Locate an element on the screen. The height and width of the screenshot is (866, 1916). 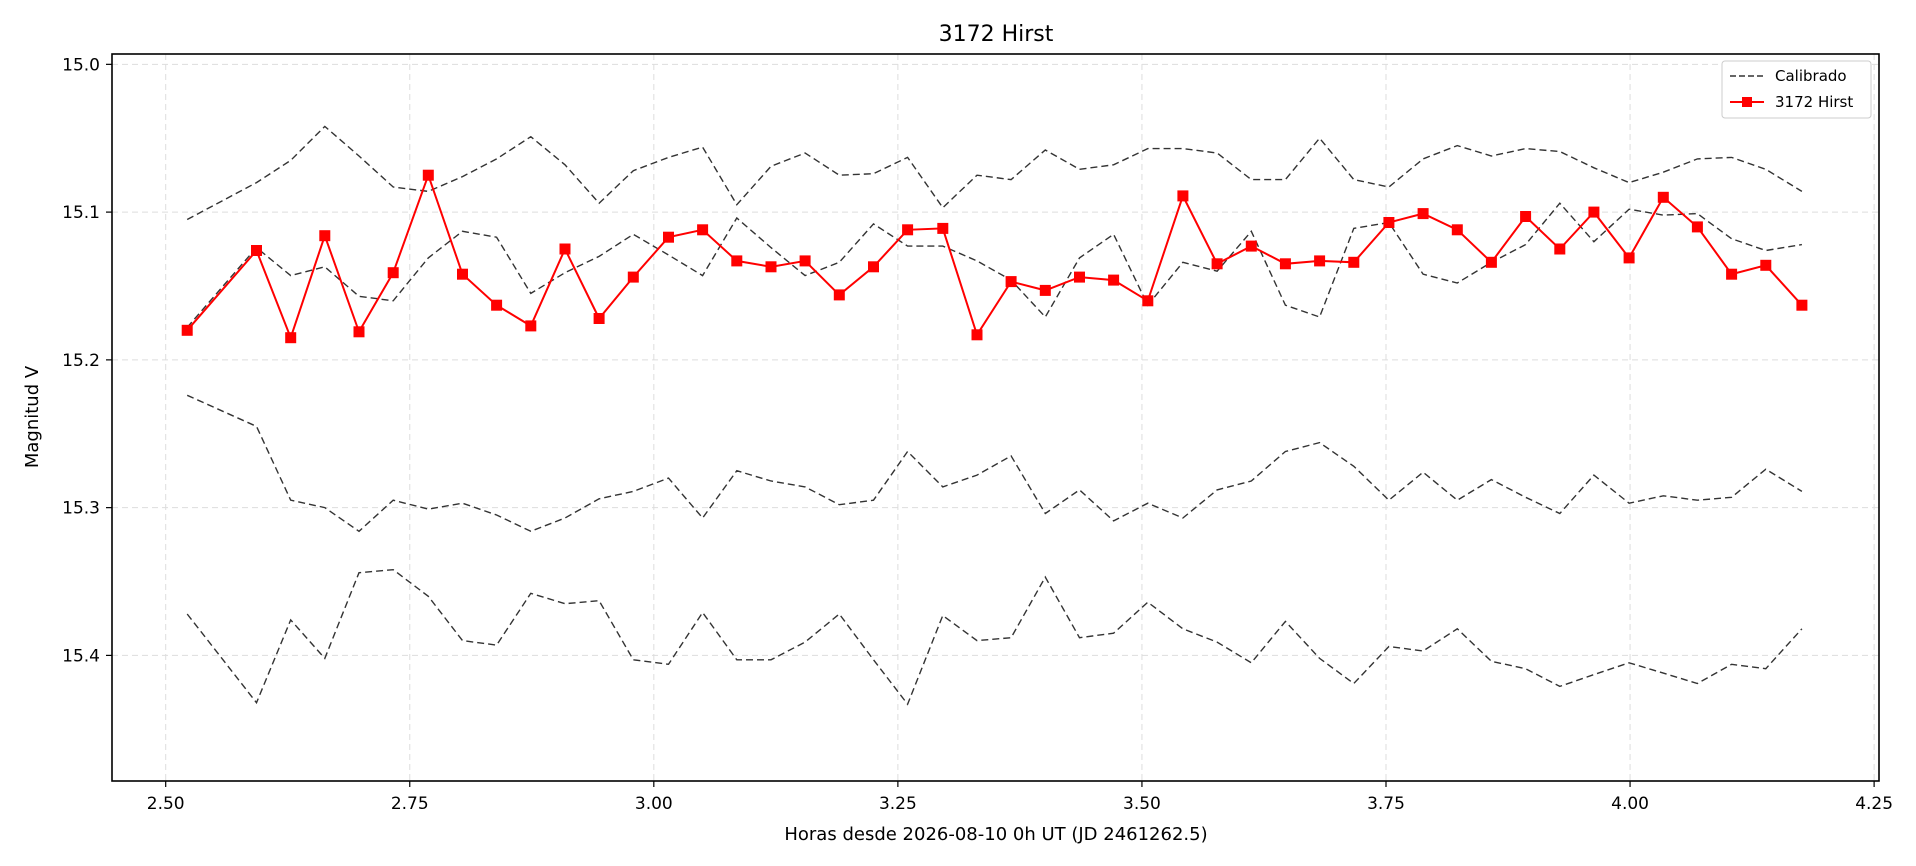
legend-hirst-label: 3172 Hirst is located at coordinates (1814, 102).